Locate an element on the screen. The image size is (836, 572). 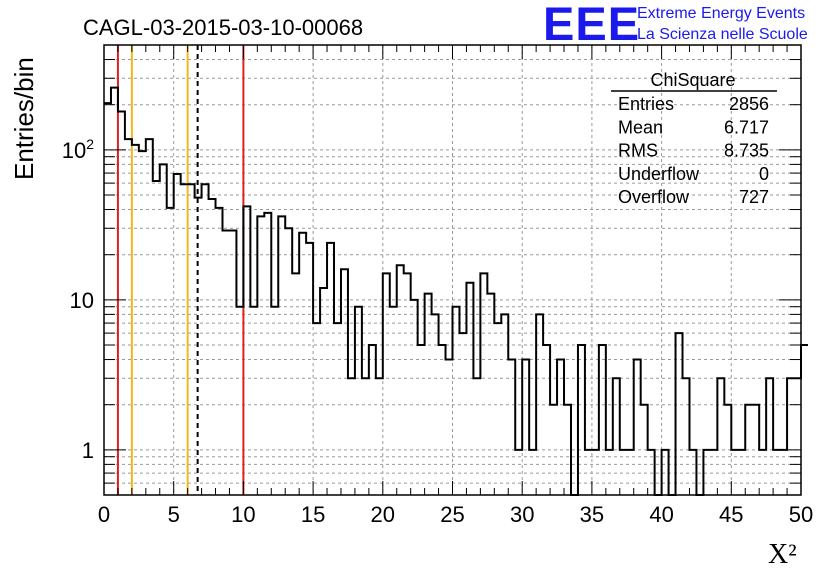
stats-value: 0 is located at coordinates (764, 174).